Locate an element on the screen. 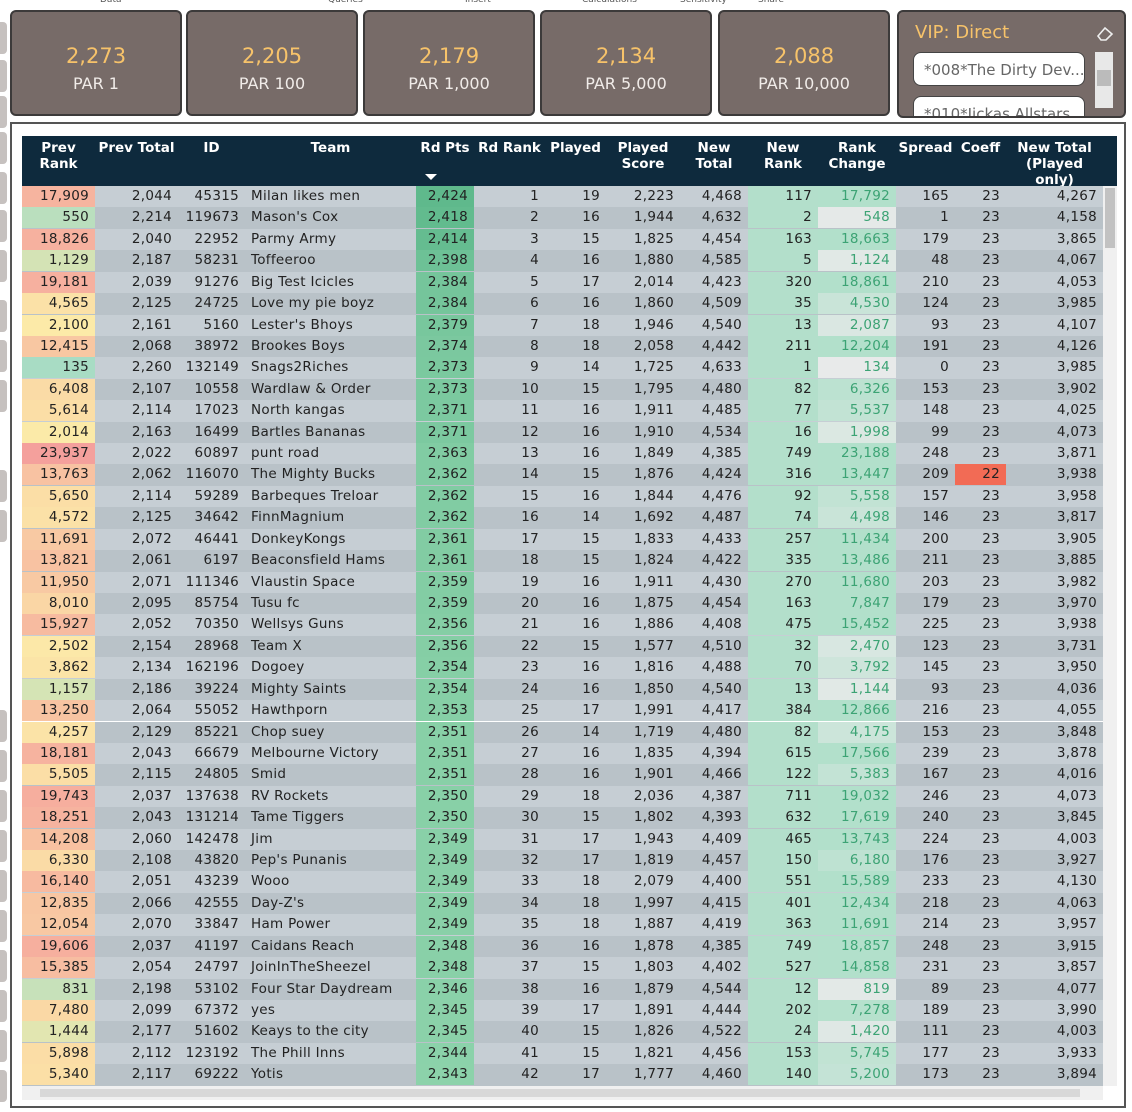  column-header: Prev Total is located at coordinates (136, 161).